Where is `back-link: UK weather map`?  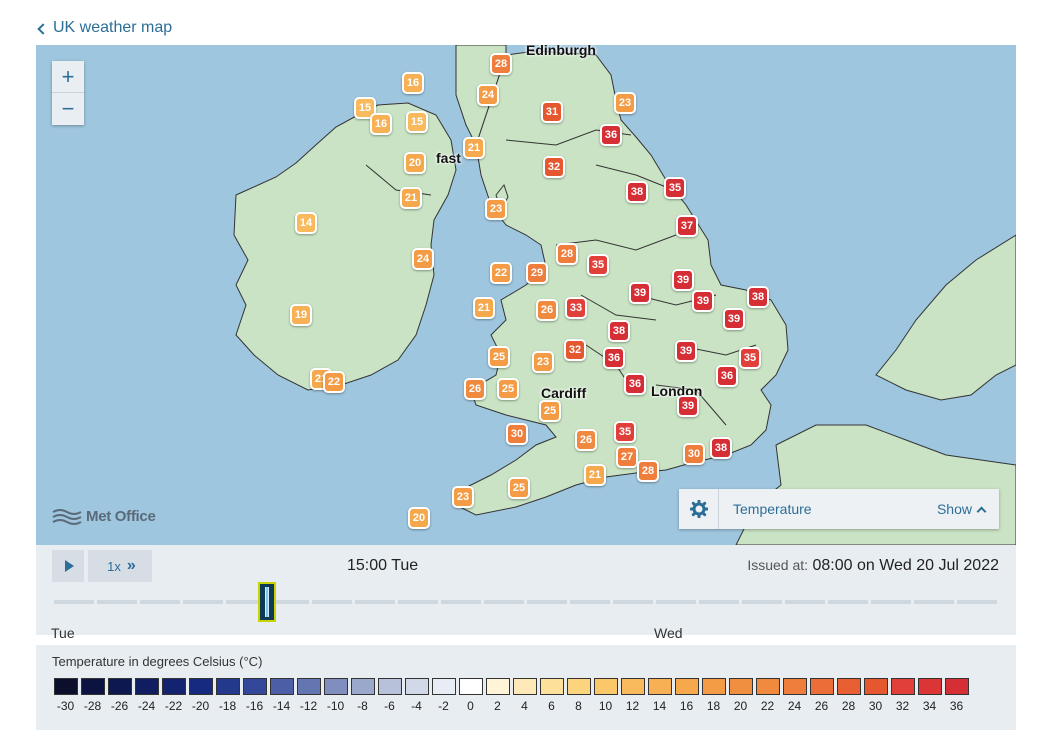 back-link: UK weather map is located at coordinates (104, 28).